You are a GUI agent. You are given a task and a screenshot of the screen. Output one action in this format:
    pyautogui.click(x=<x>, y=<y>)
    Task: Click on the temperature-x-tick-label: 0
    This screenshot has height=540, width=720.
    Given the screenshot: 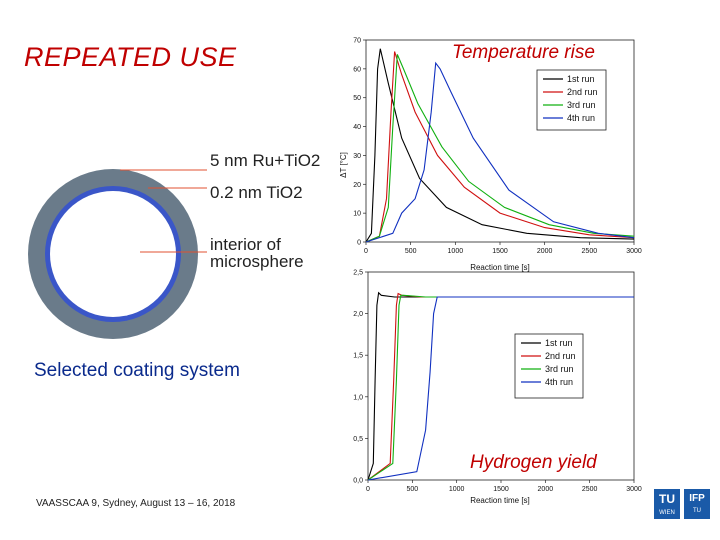 What is the action you would take?
    pyautogui.click(x=366, y=251)
    